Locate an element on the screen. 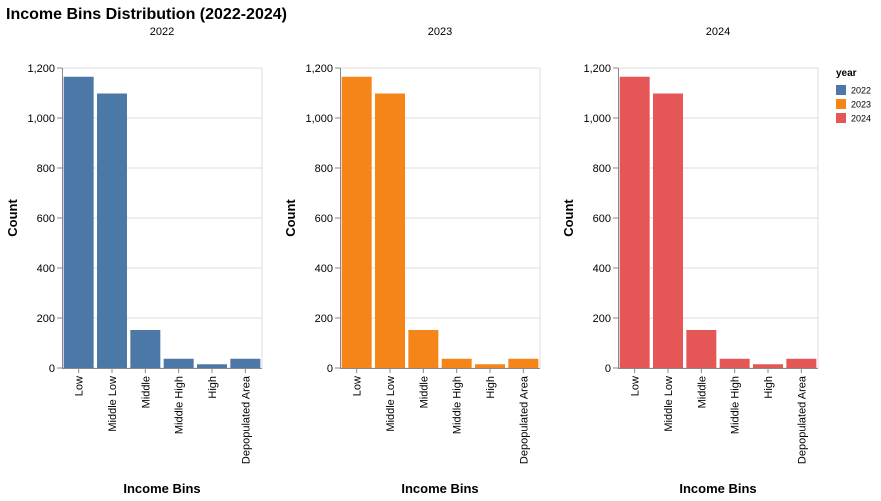 This screenshot has height=501, width=881. bar-2024-middle is located at coordinates (701, 349).